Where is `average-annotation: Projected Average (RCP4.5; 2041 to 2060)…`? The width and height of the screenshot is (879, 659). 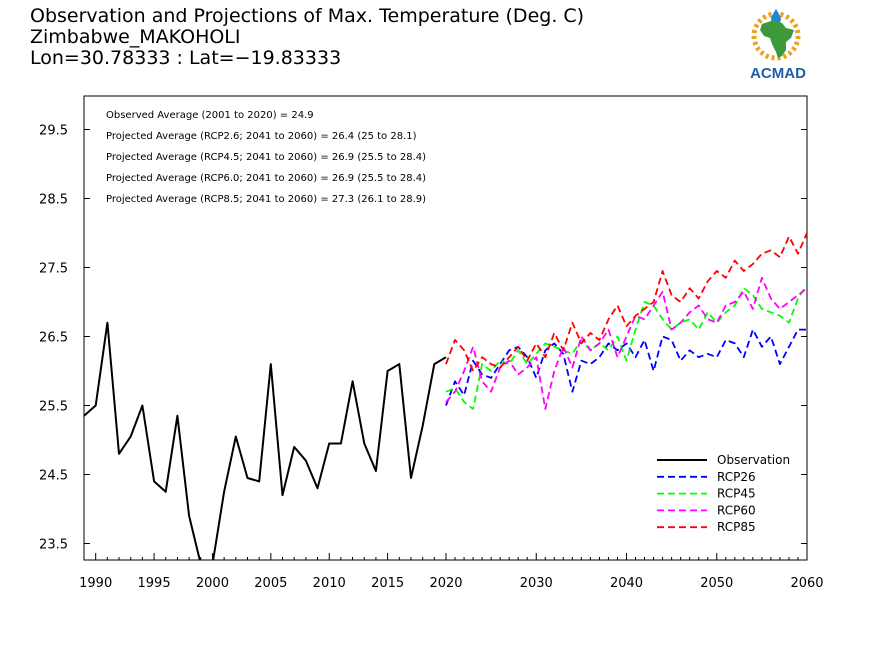 average-annotation: Projected Average (RCP4.5; 2041 to 2060)… is located at coordinates (266, 157).